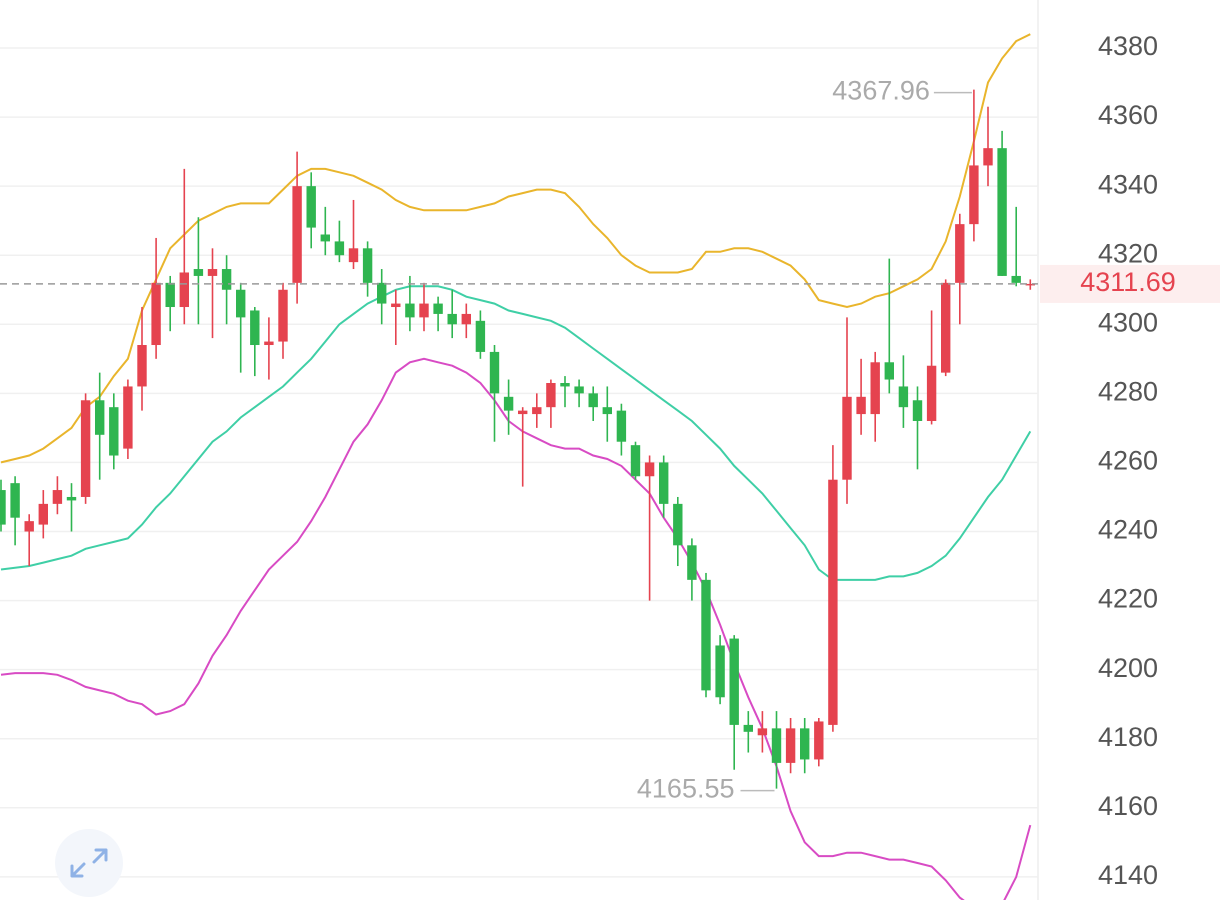  Describe the element at coordinates (1128, 391) in the screenshot. I see `y-tick-label: 4280` at that location.